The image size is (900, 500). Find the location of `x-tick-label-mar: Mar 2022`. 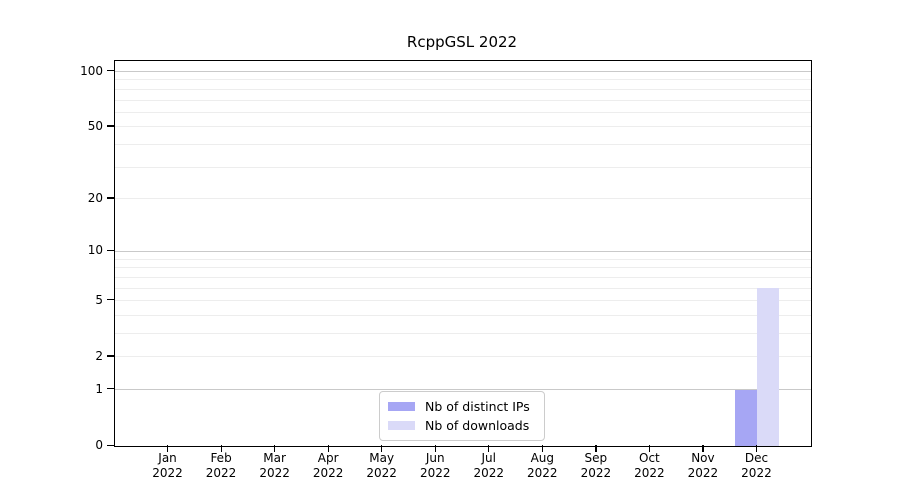

x-tick-label-mar: Mar 2022 is located at coordinates (275, 466).